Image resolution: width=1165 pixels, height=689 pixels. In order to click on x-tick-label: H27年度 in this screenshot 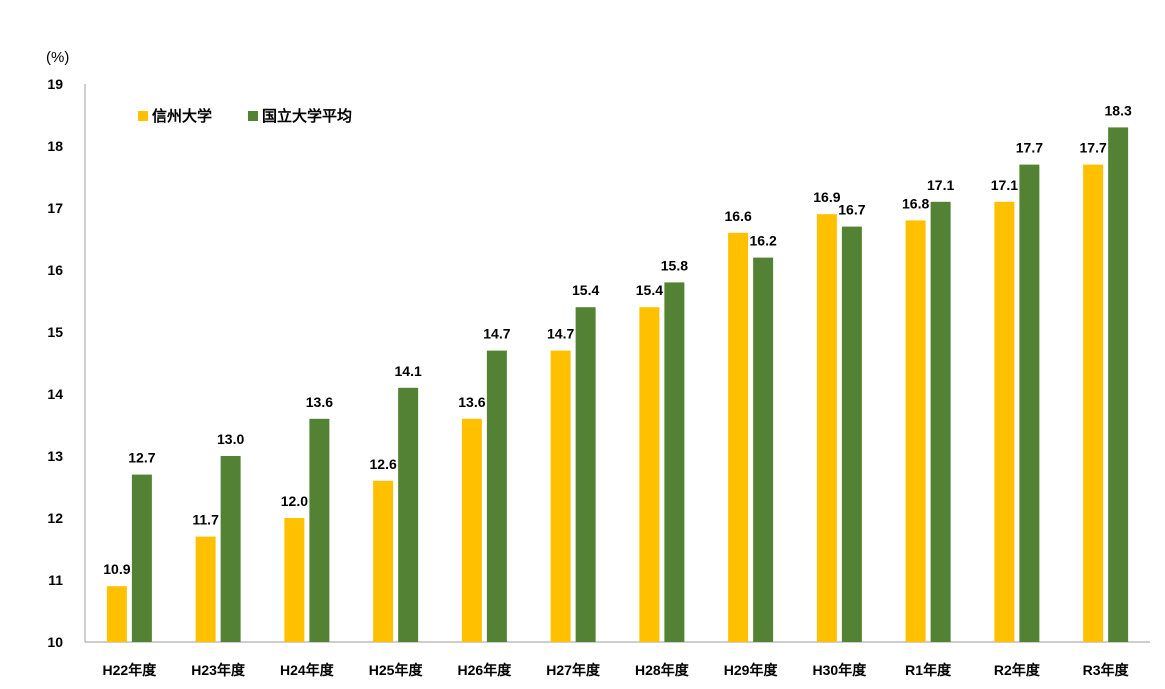, I will do `click(573, 670)`.